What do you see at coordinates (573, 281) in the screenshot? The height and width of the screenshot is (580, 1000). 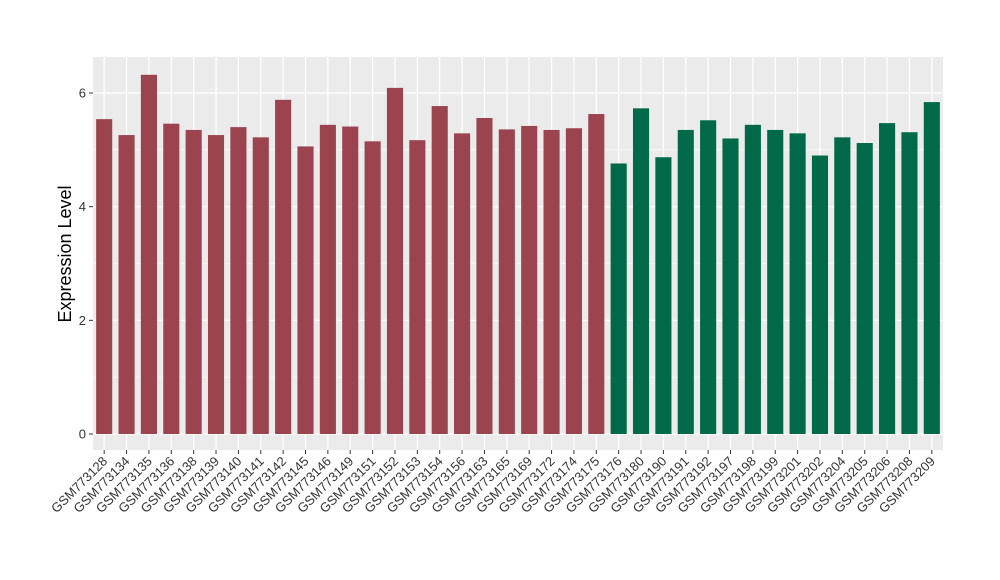 I see `bar-GSM773174` at bounding box center [573, 281].